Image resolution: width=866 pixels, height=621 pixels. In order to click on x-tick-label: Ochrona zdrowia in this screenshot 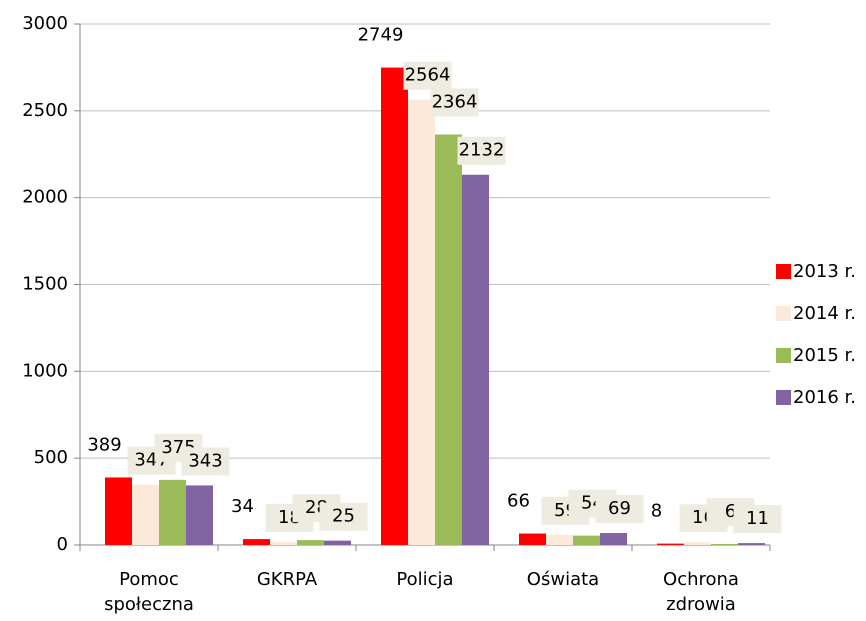, I will do `click(701, 592)`.